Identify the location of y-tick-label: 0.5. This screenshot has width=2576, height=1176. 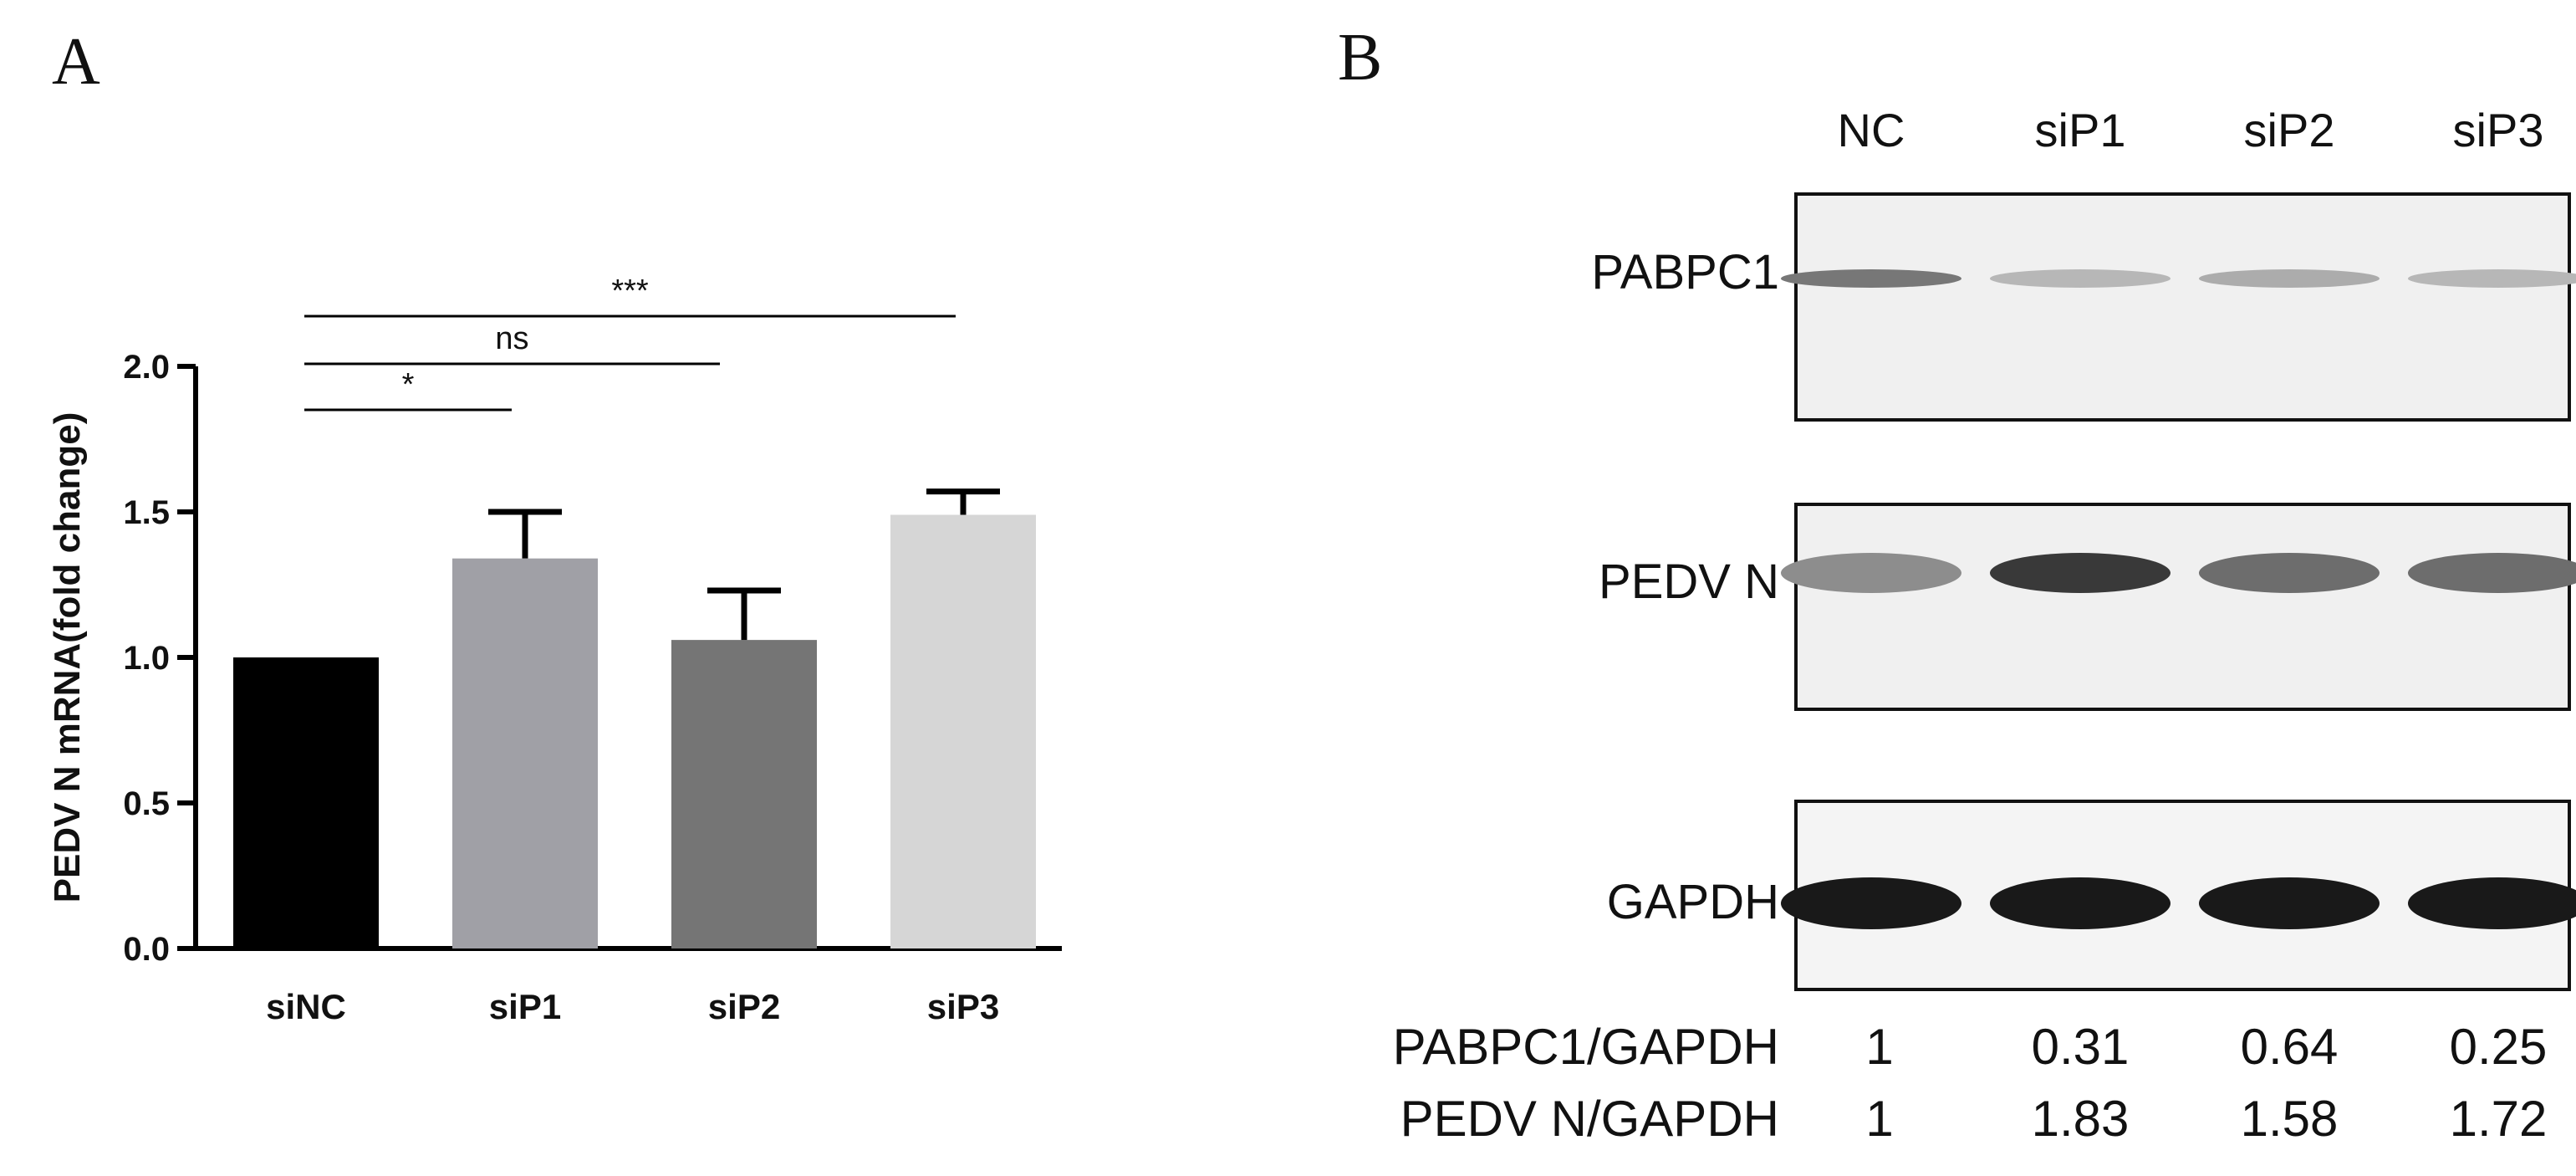
(146, 803).